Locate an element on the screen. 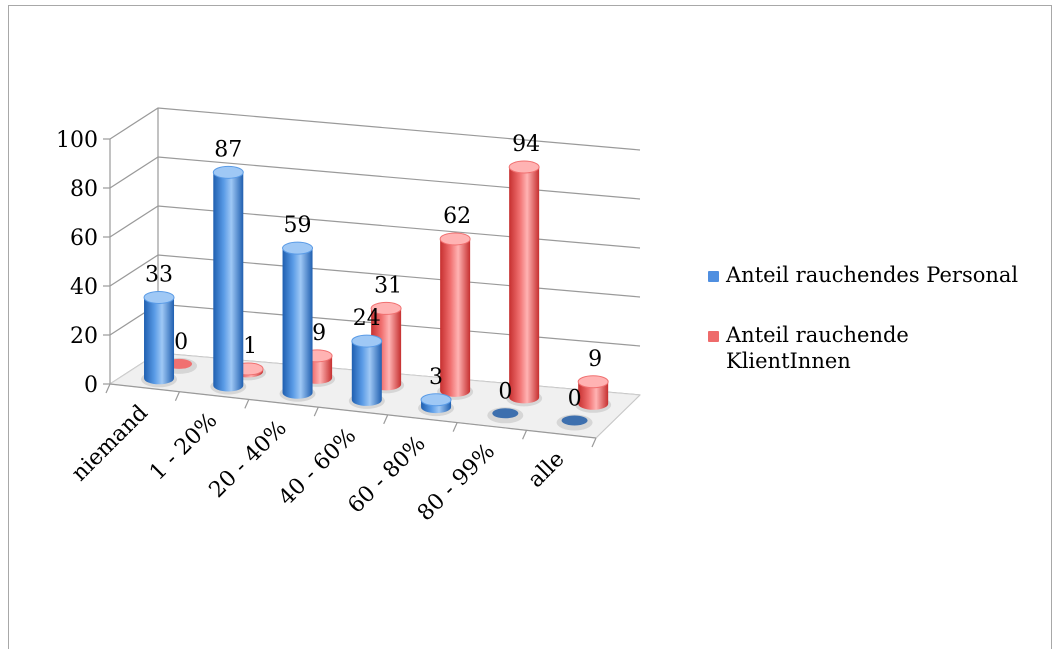 The height and width of the screenshot is (655, 1060). data-label: 24 is located at coordinates (367, 318).